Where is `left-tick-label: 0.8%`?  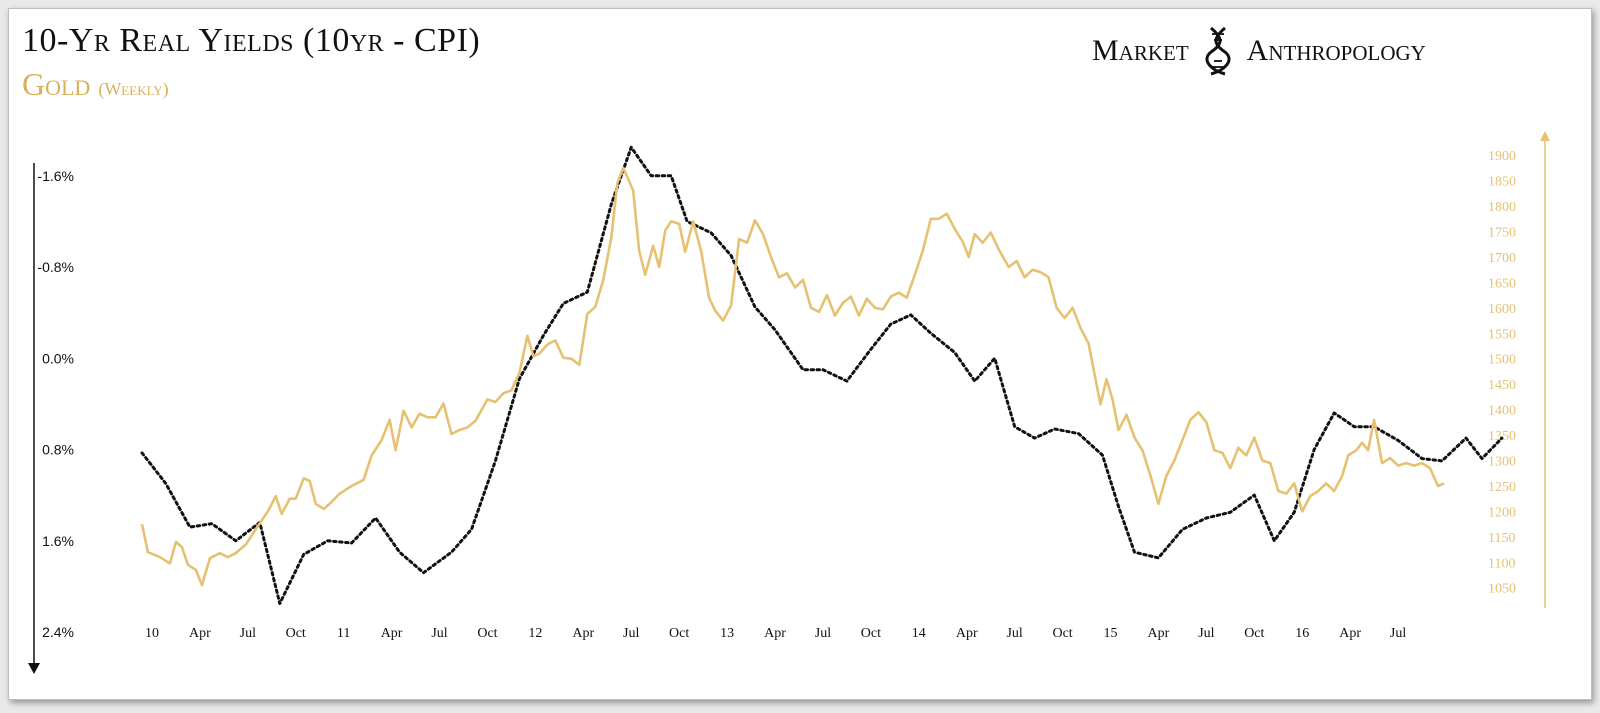 left-tick-label: 0.8% is located at coordinates (58, 450).